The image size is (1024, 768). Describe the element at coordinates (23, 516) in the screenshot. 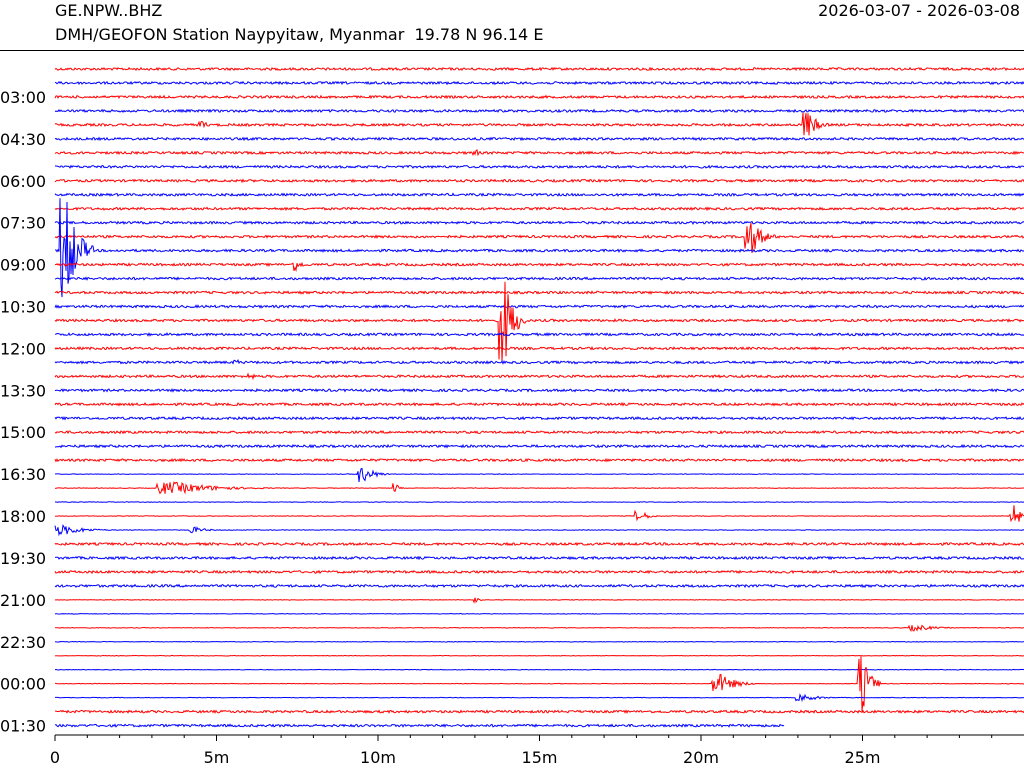

I see `time-label: 18:00` at that location.